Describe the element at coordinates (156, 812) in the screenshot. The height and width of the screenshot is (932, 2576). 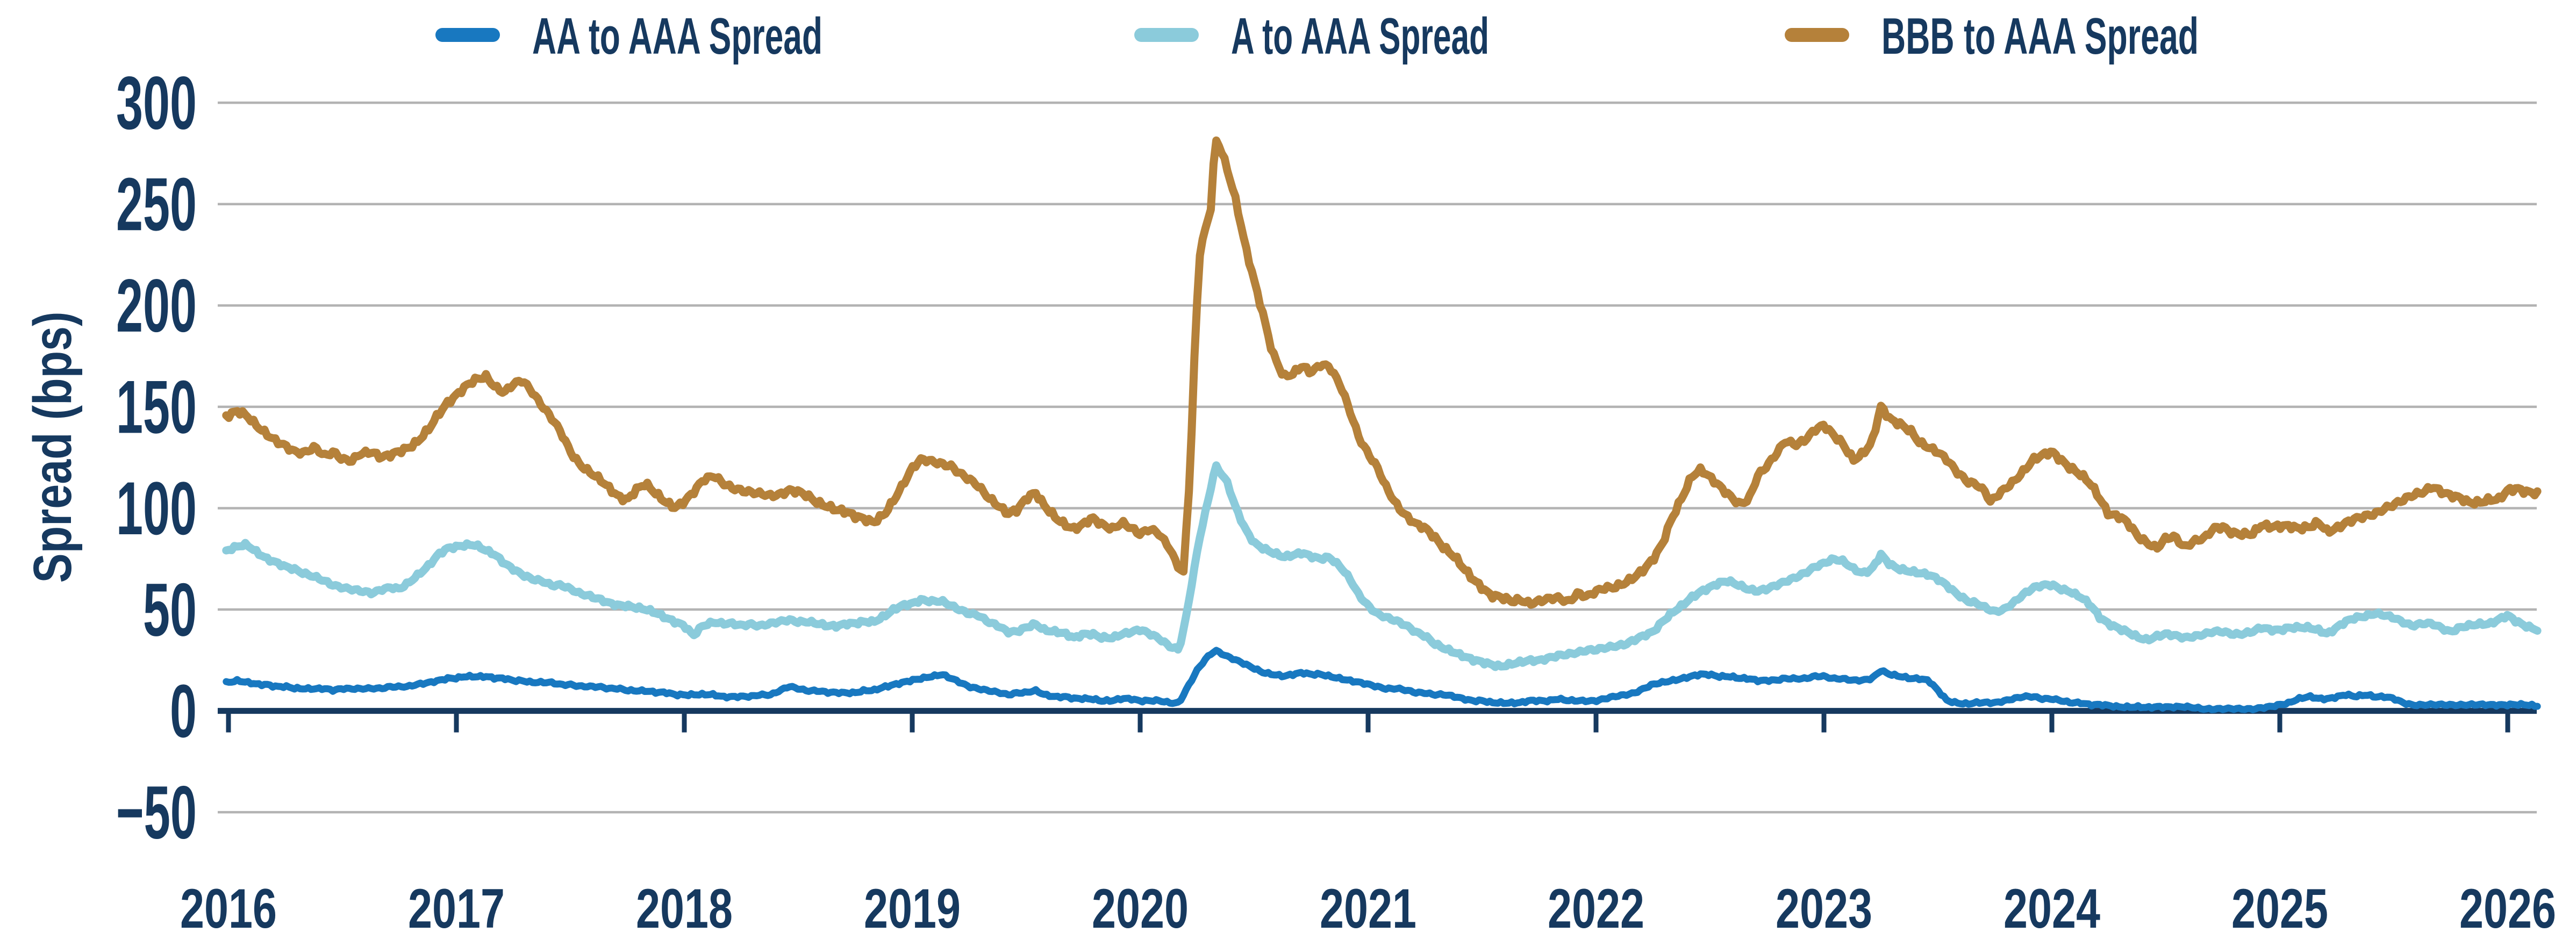
I see `y-tick-label--50: −50` at that location.